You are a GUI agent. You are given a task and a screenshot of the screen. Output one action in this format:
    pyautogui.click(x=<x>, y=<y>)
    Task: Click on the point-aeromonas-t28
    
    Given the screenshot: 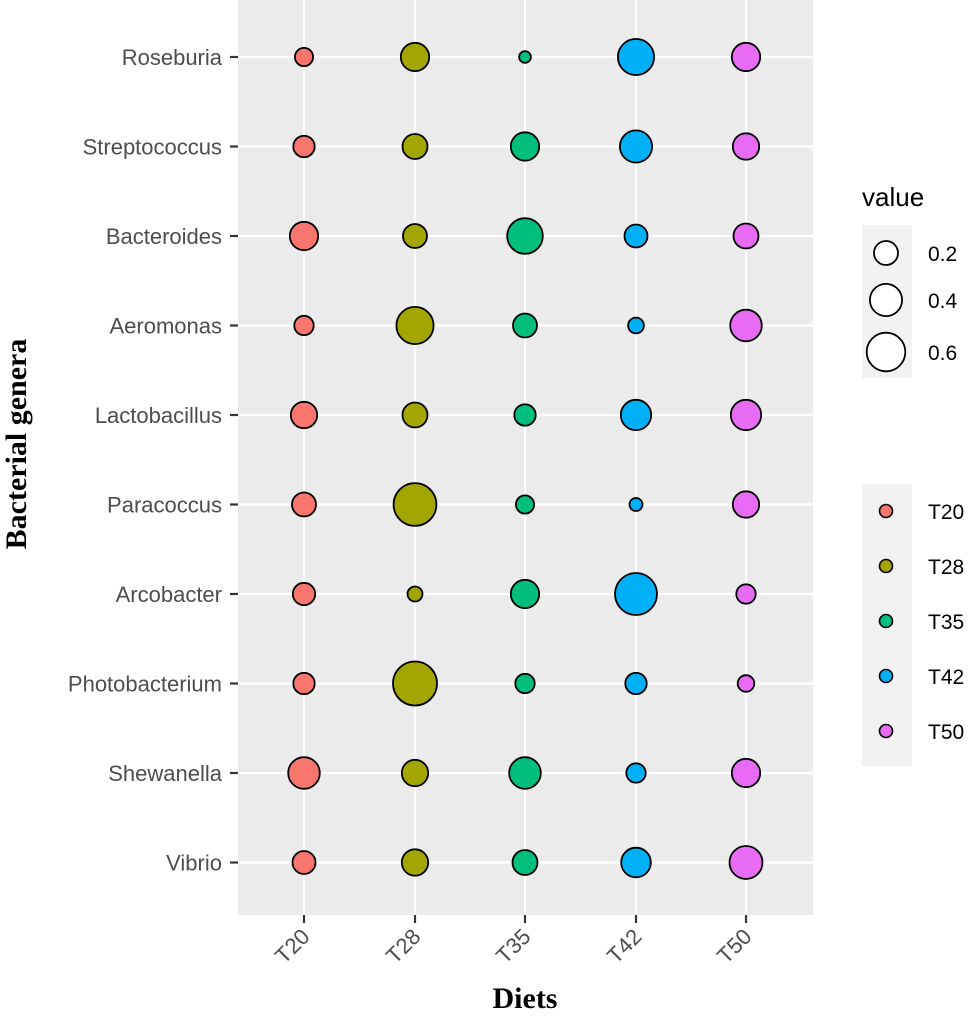 What is the action you would take?
    pyautogui.click(x=415, y=325)
    